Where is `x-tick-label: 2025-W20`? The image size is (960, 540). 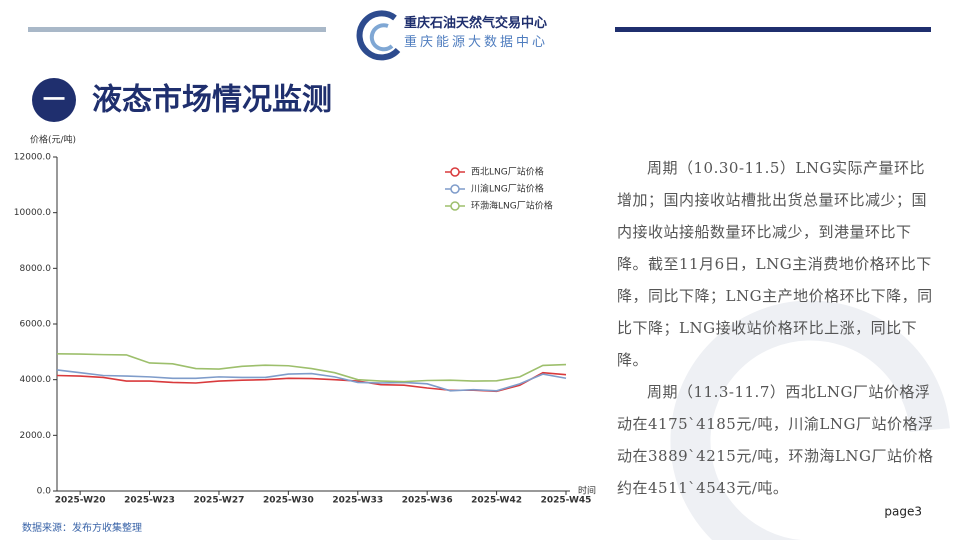 x-tick-label: 2025-W20 is located at coordinates (80, 501).